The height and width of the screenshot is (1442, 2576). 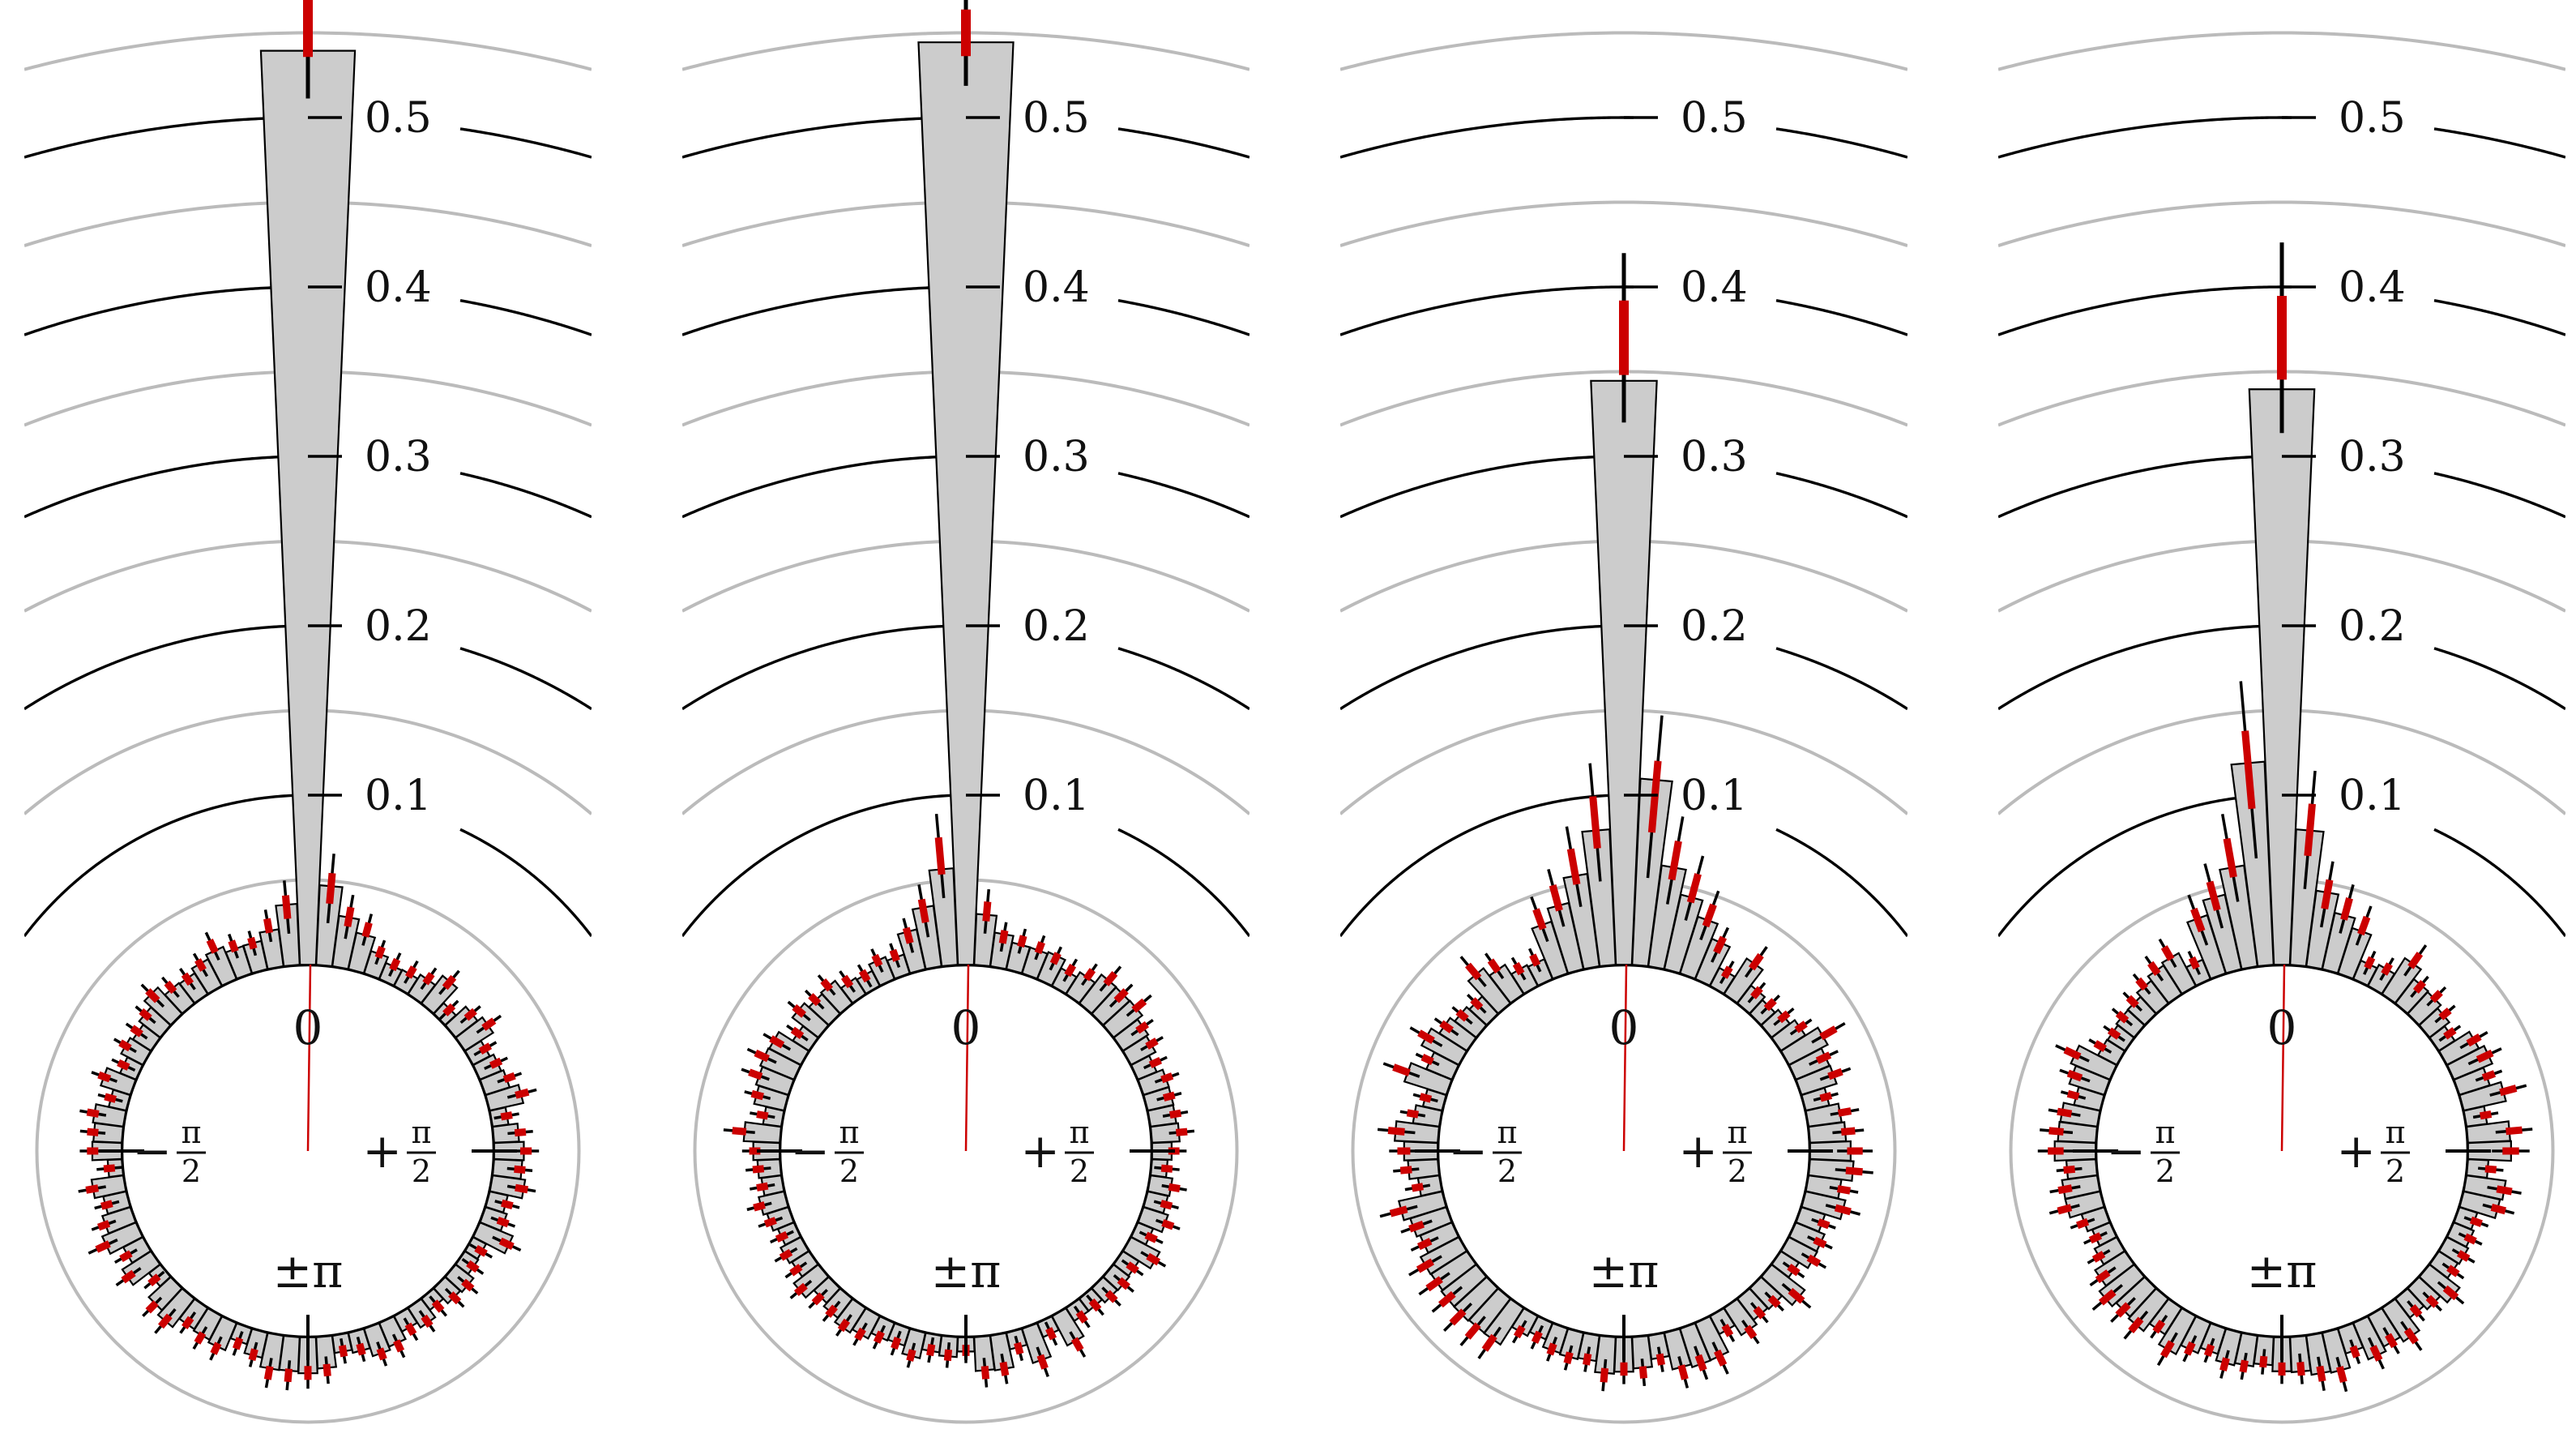 I want to click on radial-tick-label: 0.2, so click(x=2372, y=626).